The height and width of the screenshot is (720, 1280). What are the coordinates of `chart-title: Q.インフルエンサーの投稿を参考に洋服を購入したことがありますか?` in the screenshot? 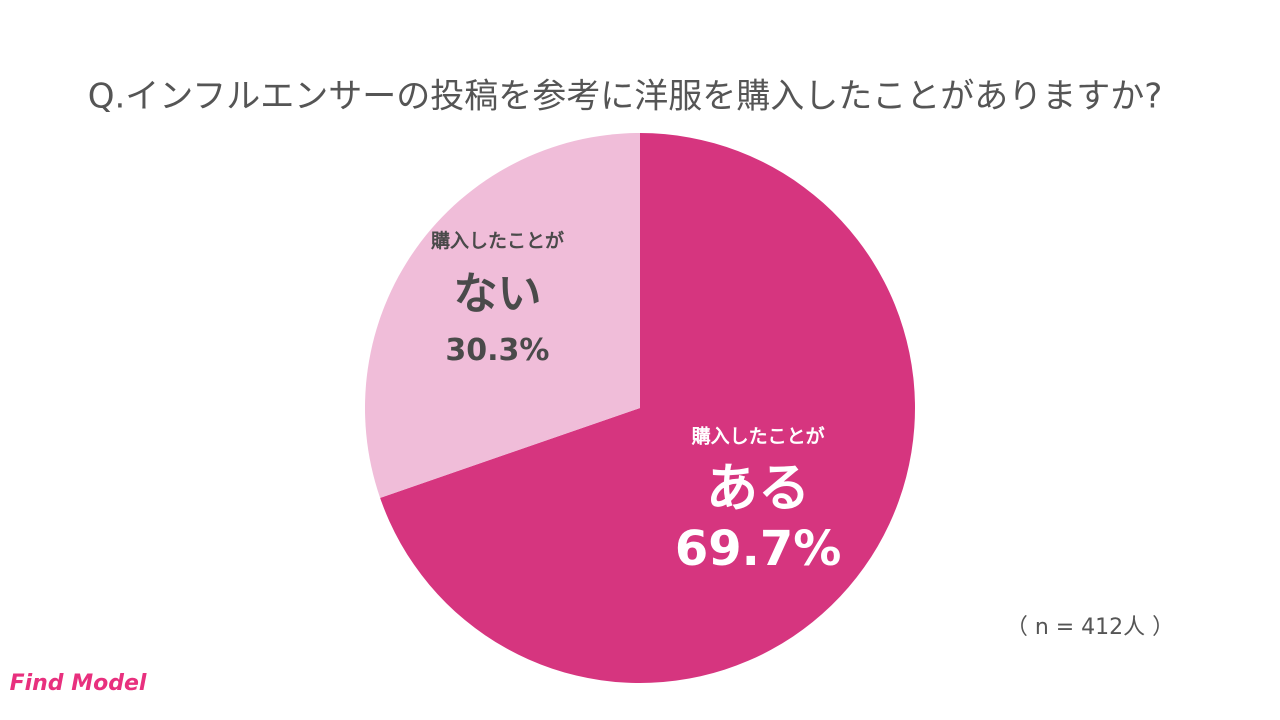 It's located at (625, 97).